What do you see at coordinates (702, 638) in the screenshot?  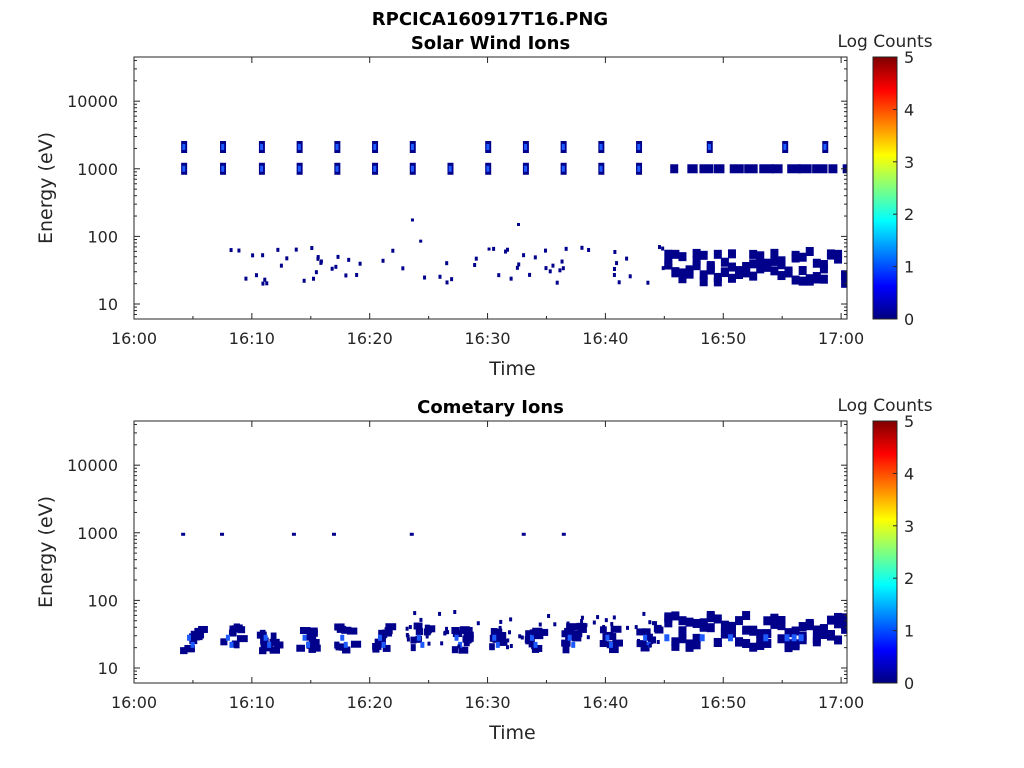 I see `band-core-cell` at bounding box center [702, 638].